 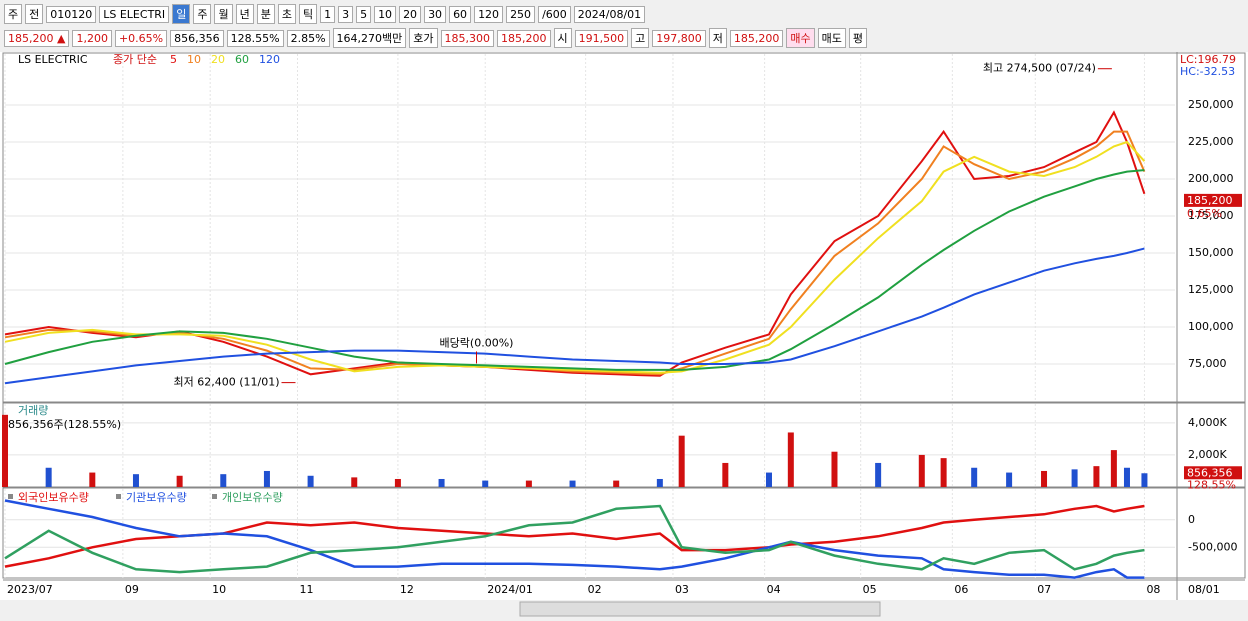 I want to click on toolbar-button: 일, so click(x=181, y=14).